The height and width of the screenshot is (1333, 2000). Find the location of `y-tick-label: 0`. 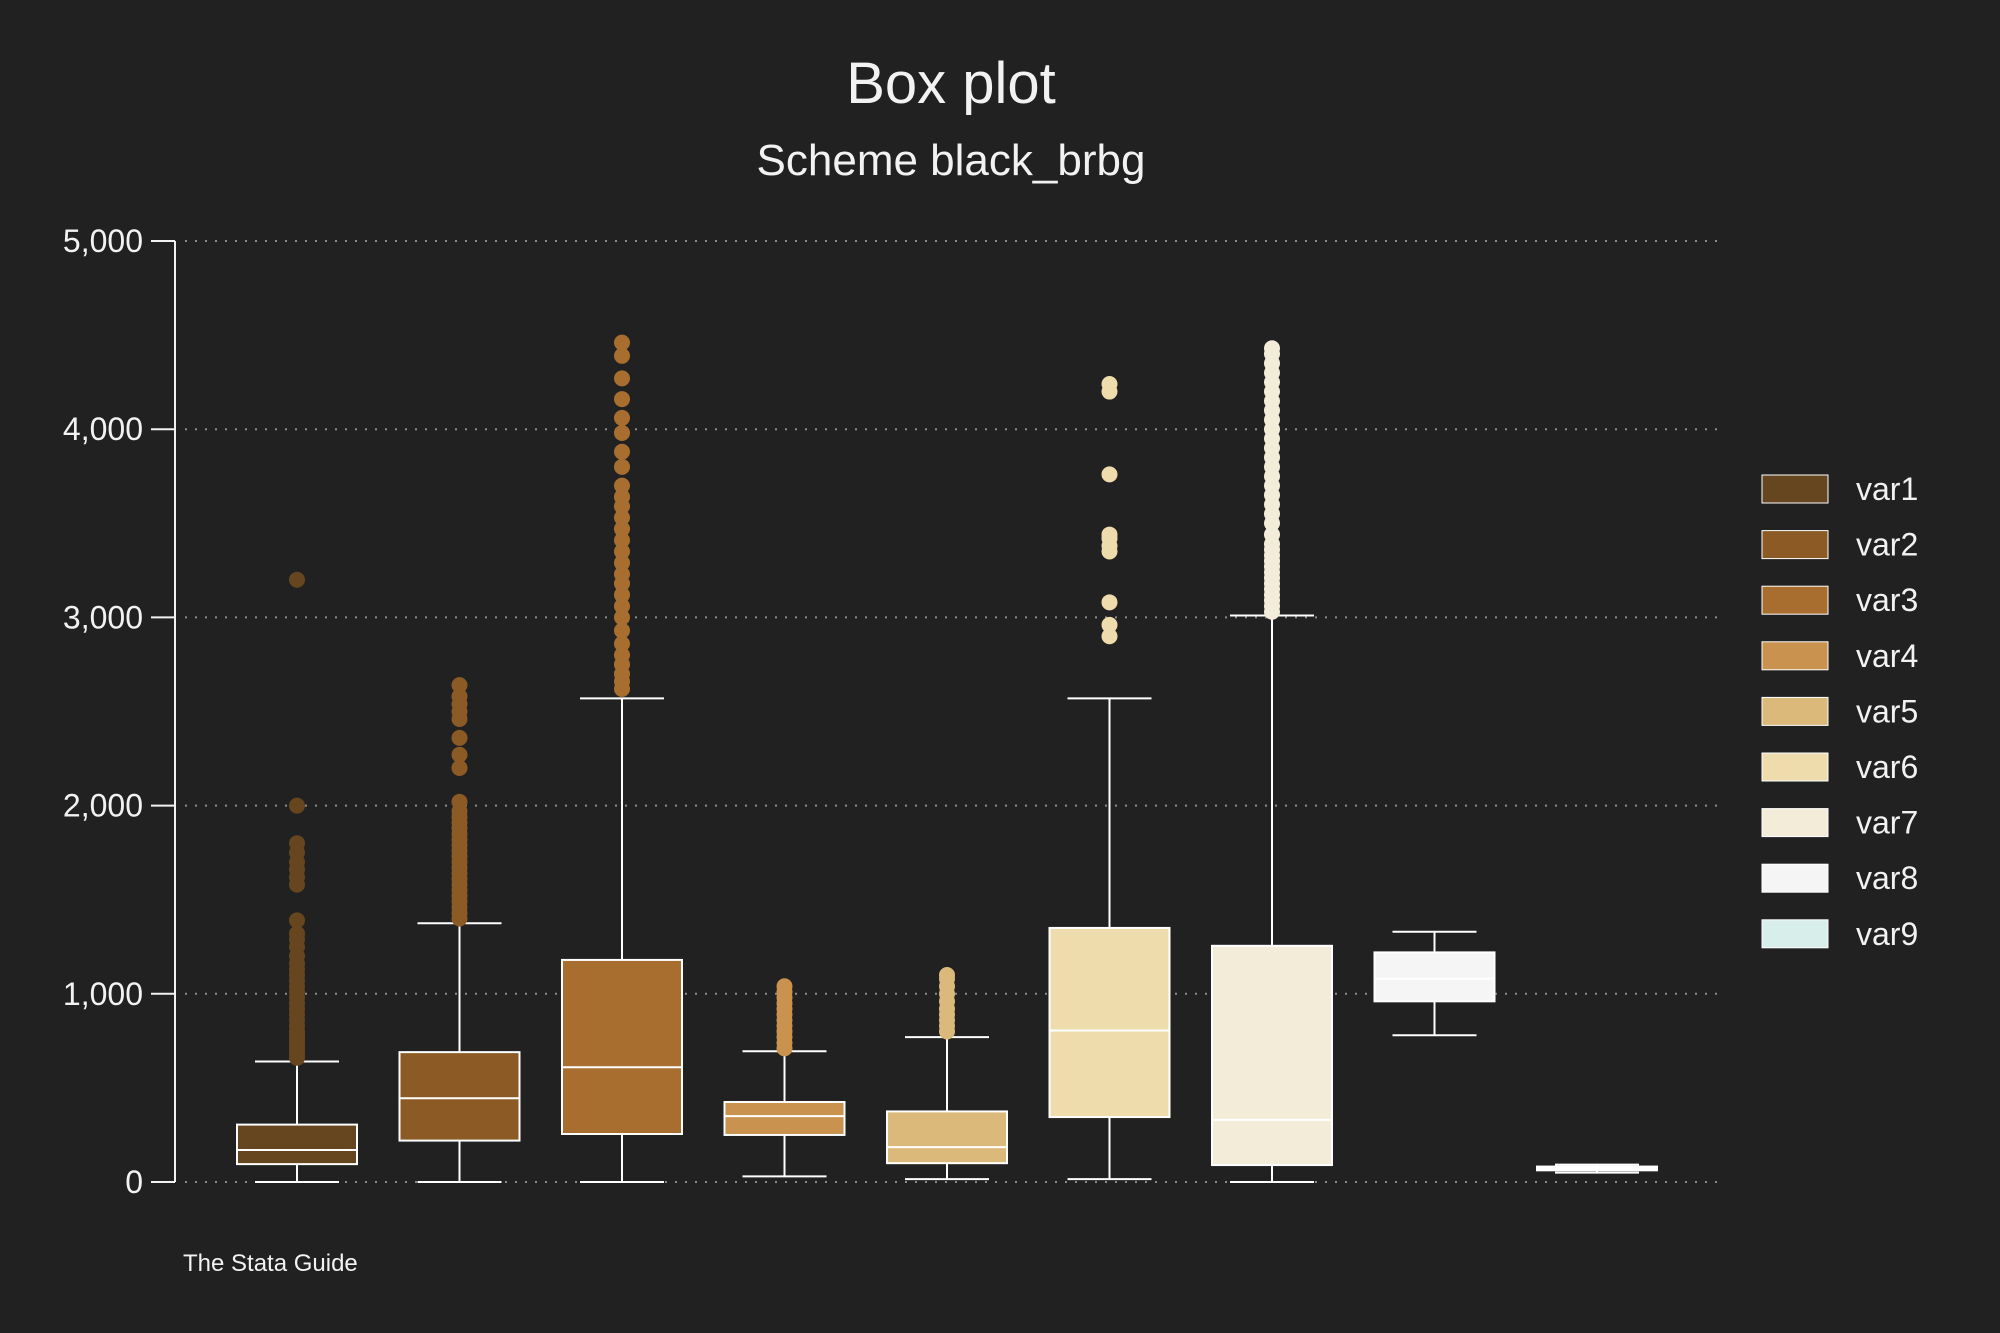

y-tick-label: 0 is located at coordinates (134, 1182).